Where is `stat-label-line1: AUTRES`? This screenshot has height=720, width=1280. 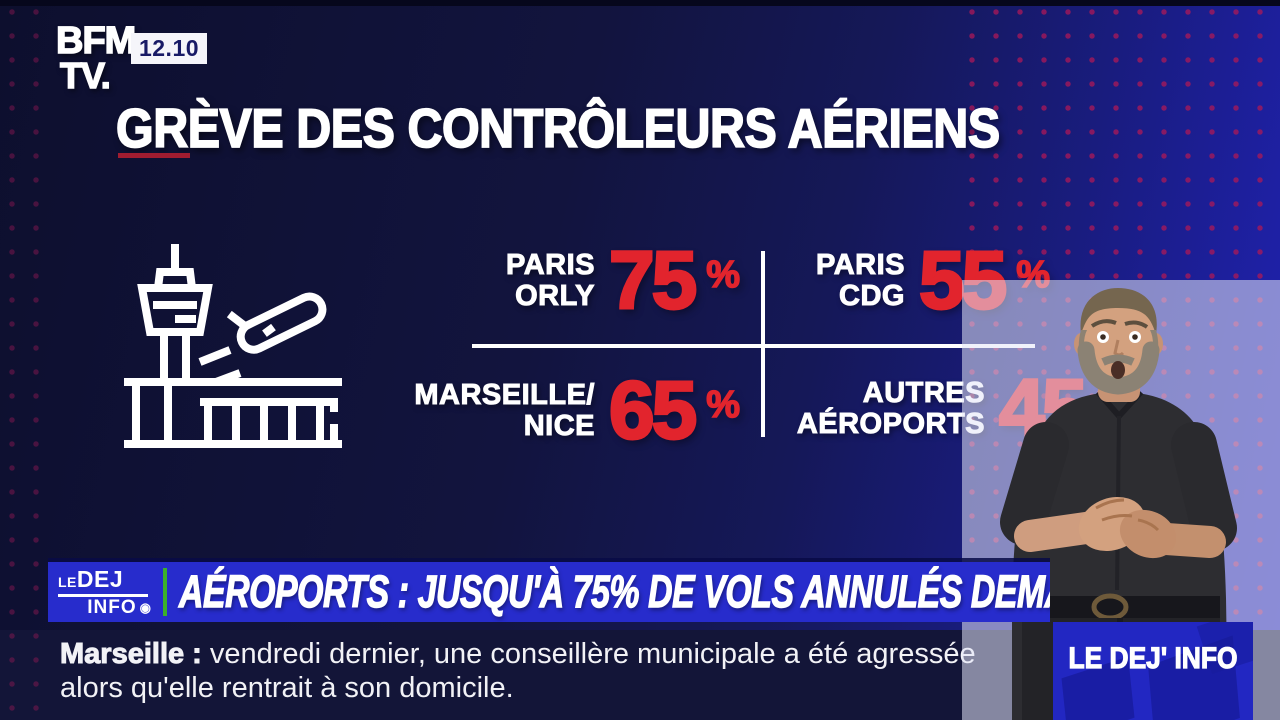 stat-label-line1: AUTRES is located at coordinates (923, 392).